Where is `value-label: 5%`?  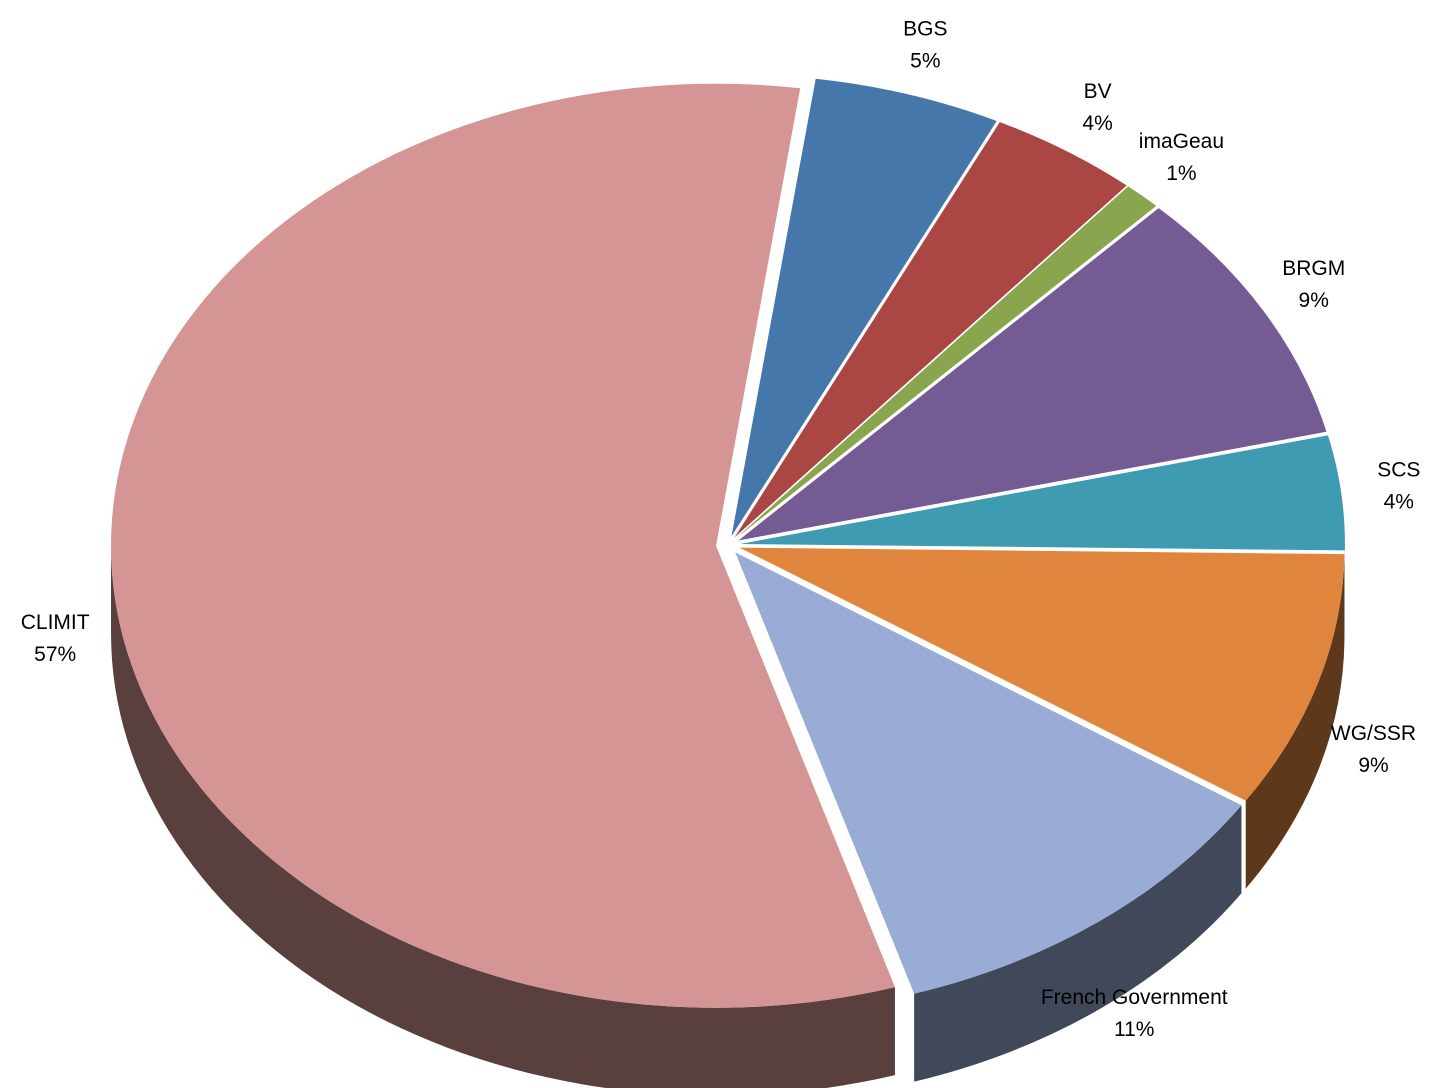
value-label: 5% is located at coordinates (925, 60).